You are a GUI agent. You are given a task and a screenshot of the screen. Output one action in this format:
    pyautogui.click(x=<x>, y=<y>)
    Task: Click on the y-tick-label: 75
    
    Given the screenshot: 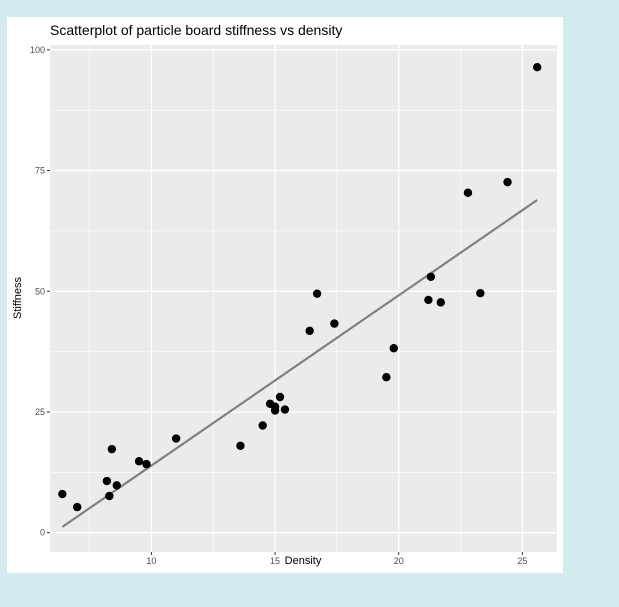 What is the action you would take?
    pyautogui.click(x=40, y=171)
    